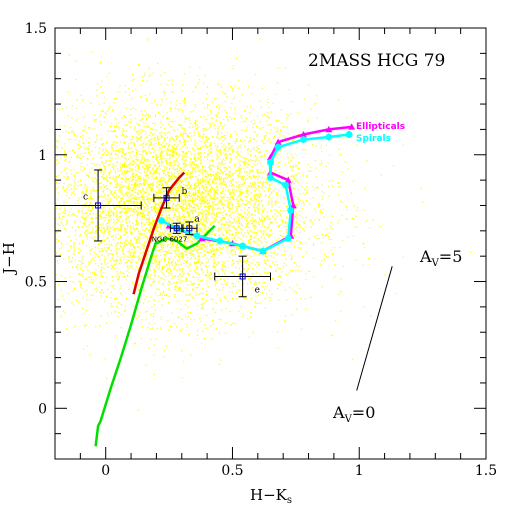 The height and width of the screenshot is (512, 512). What do you see at coordinates (232, 471) in the screenshot?
I see `x-tick-label: 0.5` at bounding box center [232, 471].